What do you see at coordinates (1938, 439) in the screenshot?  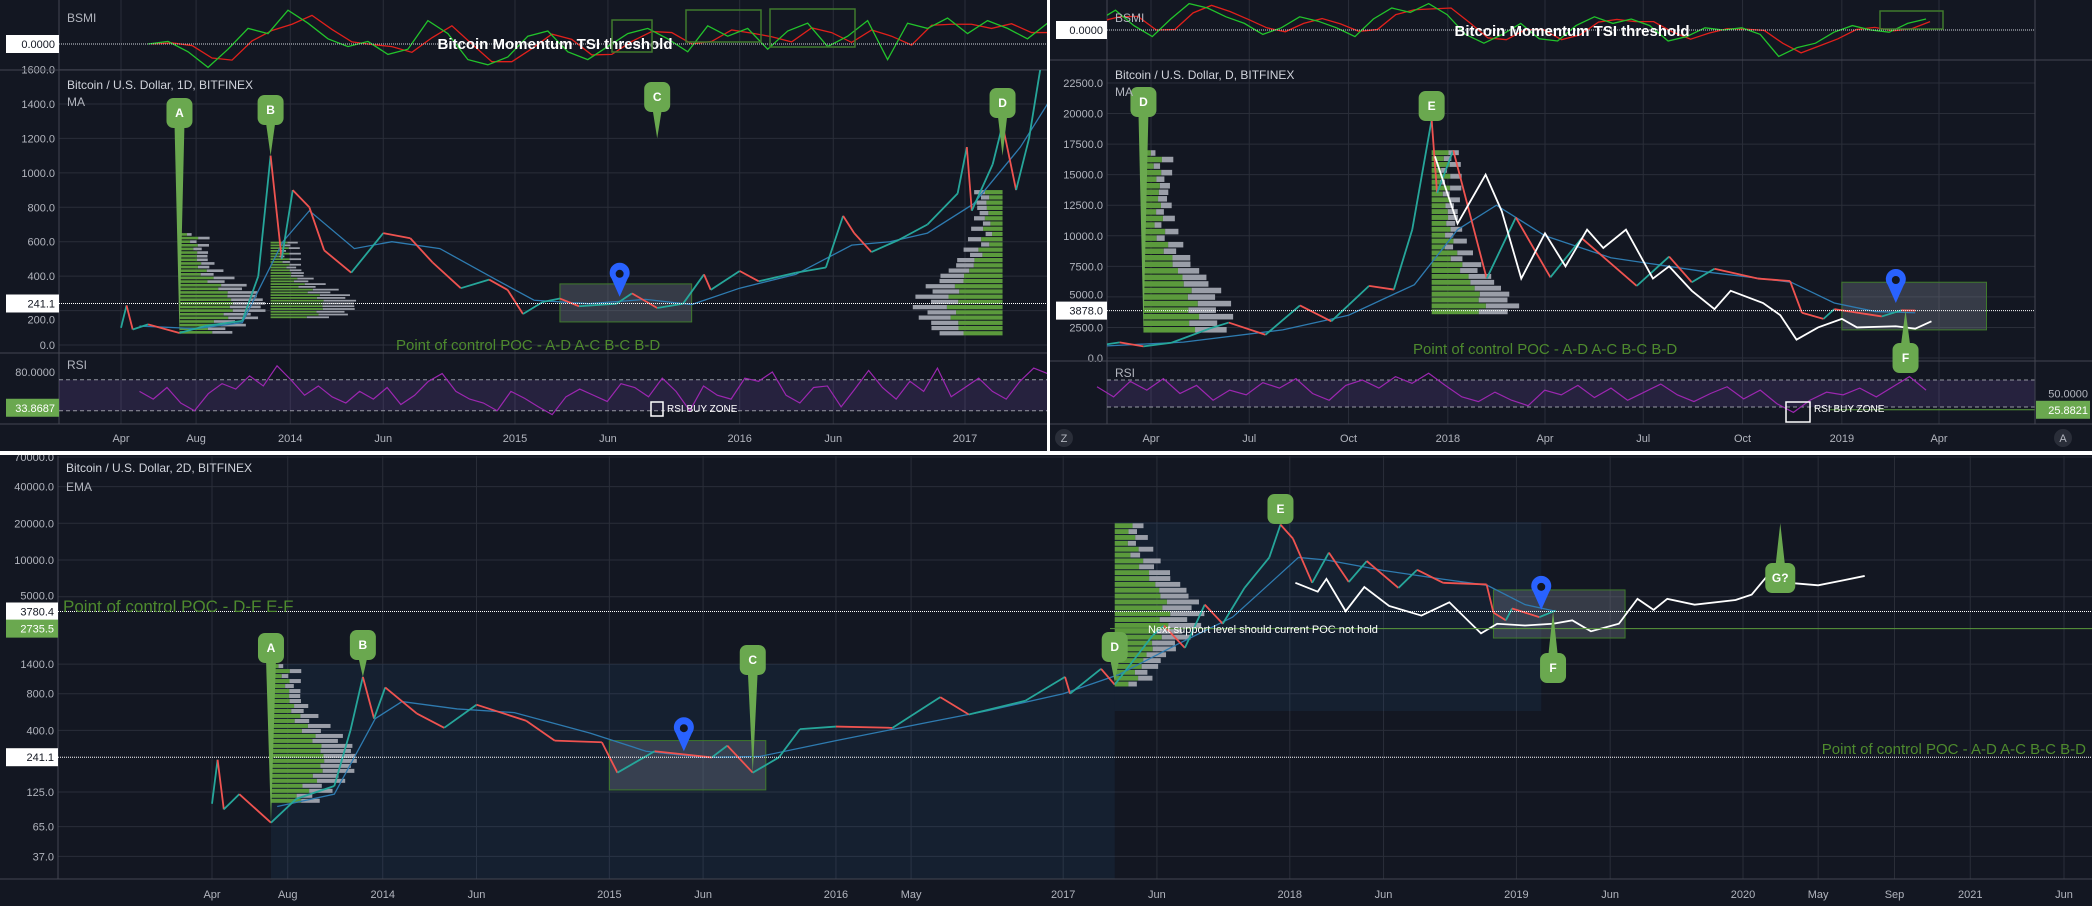 I see `x-tick-label: Apr` at bounding box center [1938, 439].